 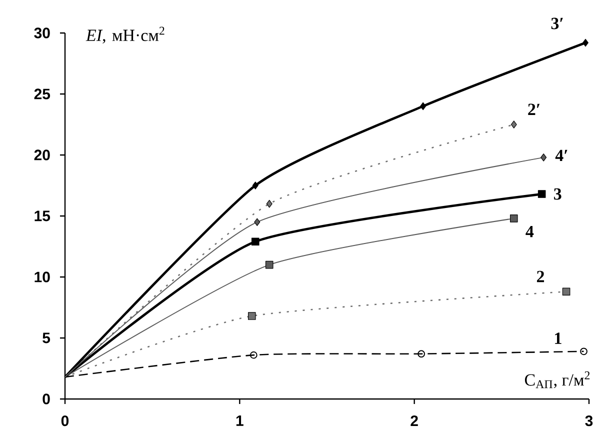 I want to click on y-tick-label: 20, so click(x=42, y=155).